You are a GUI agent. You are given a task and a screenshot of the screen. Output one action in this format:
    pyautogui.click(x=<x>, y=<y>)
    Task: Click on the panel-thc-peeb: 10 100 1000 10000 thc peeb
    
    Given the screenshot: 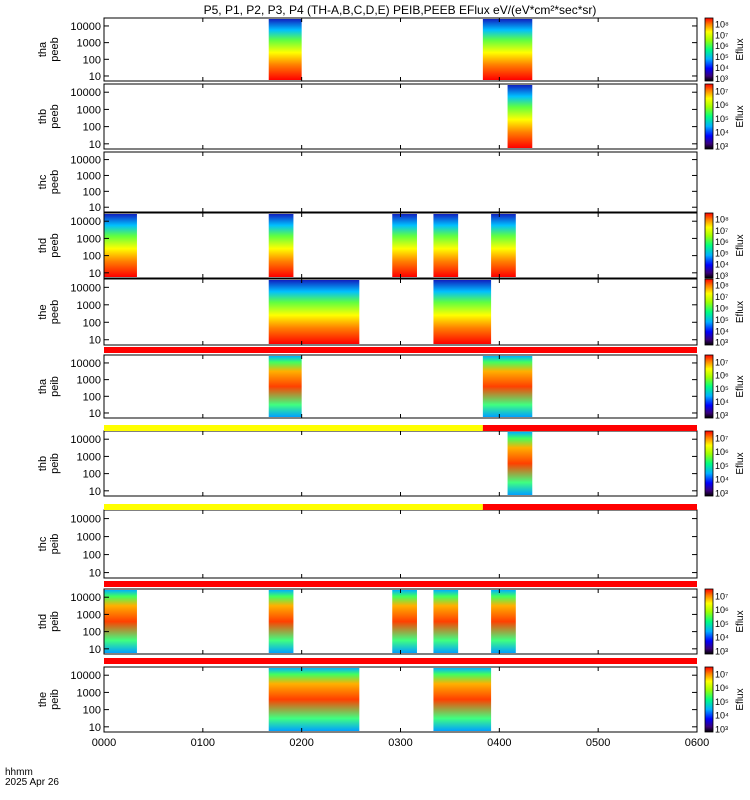 What is the action you would take?
    pyautogui.click(x=367, y=182)
    